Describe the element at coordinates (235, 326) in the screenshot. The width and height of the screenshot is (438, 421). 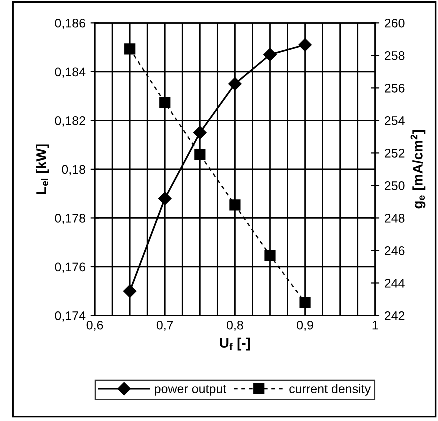
I see `x-tick-label: 0,8` at that location.